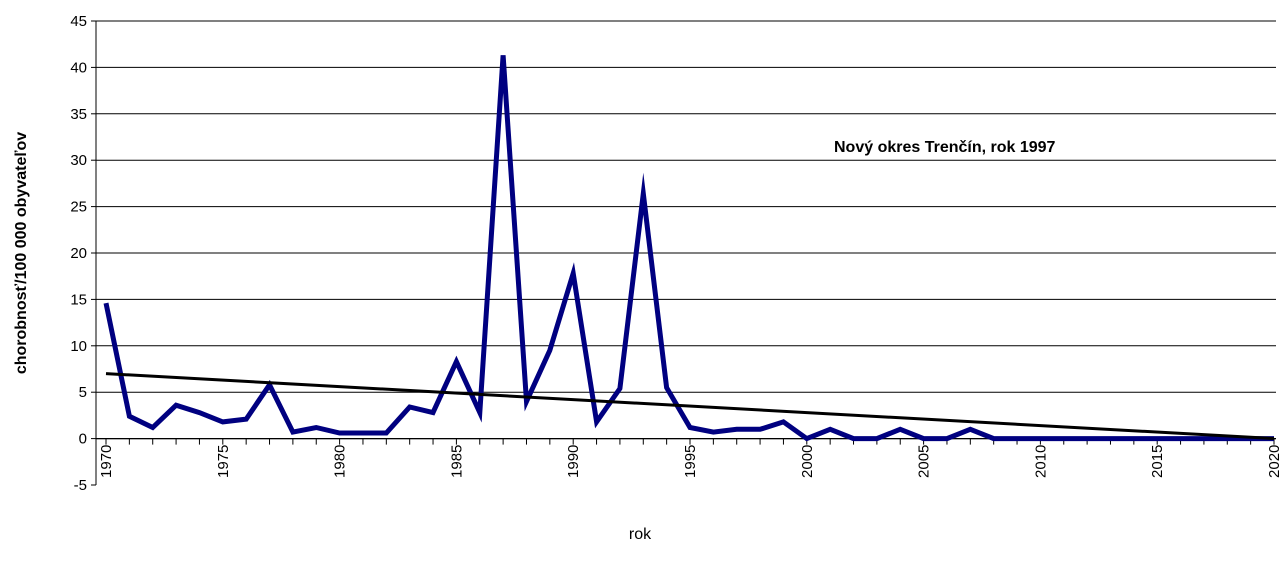 The width and height of the screenshot is (1283, 575). What do you see at coordinates (78, 160) in the screenshot?
I see `y-tick-label: 30` at bounding box center [78, 160].